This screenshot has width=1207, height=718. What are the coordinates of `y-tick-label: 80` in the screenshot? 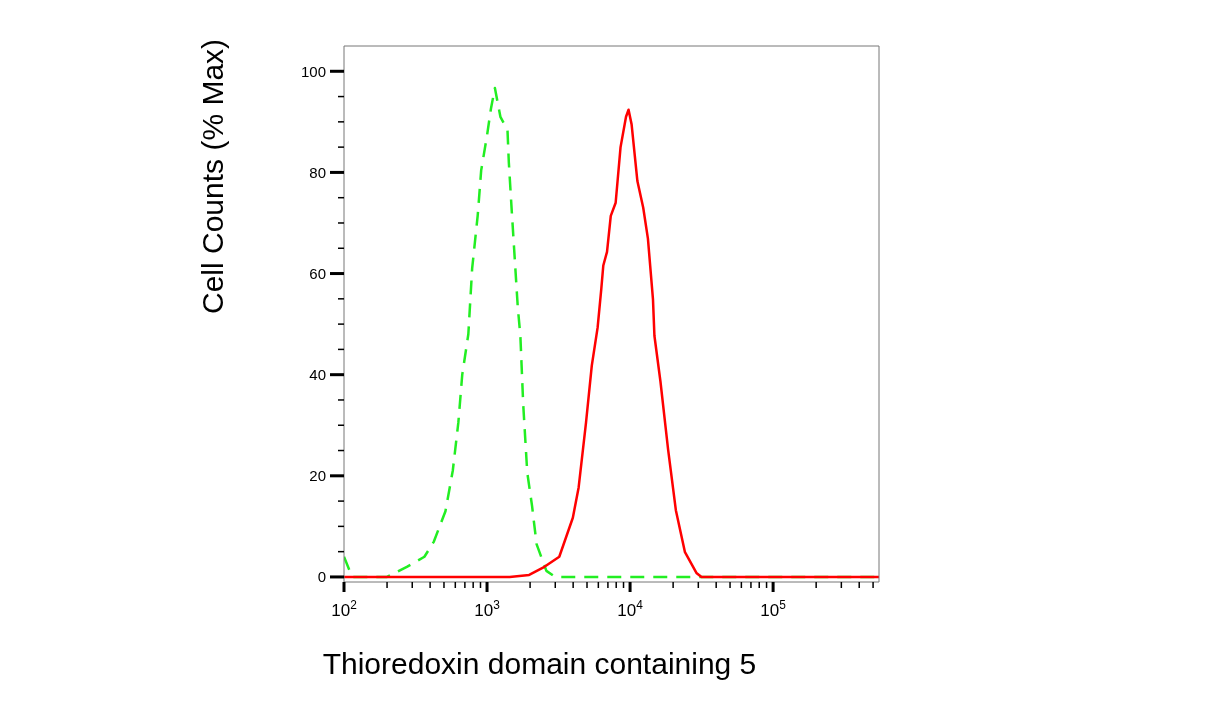 It's located at (317, 172).